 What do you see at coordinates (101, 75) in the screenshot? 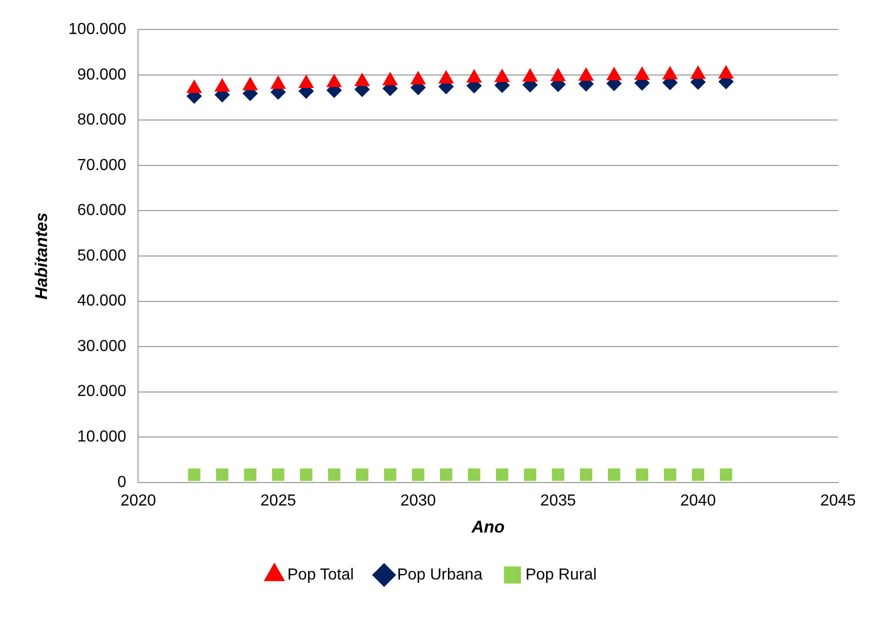
I see `y-tick-label: 90.000` at bounding box center [101, 75].